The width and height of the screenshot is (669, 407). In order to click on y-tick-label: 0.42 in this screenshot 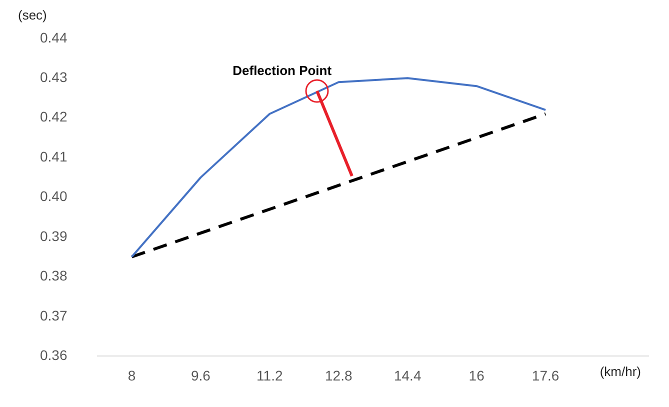, I will do `click(54, 116)`.